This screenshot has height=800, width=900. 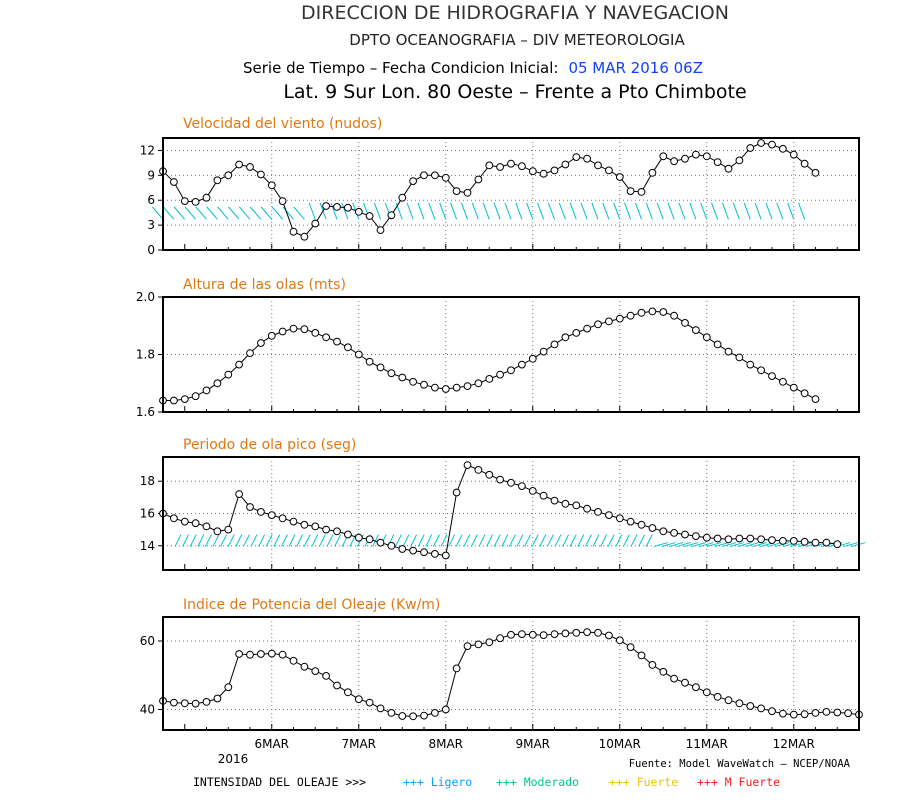 I want to click on x-tick-label: 12MAR, so click(x=794, y=744).